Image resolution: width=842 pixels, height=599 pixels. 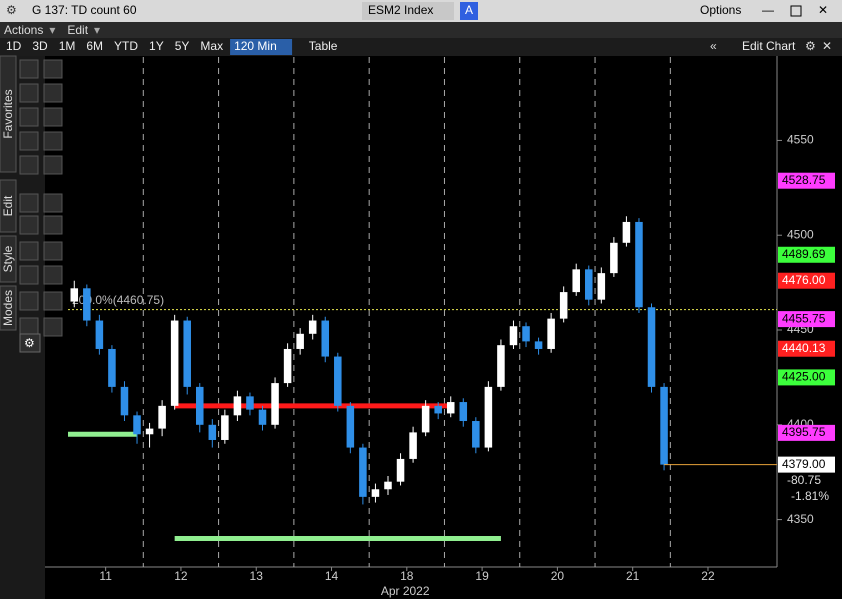 What do you see at coordinates (181, 576) in the screenshot?
I see `x-tick-label: 12` at bounding box center [181, 576].